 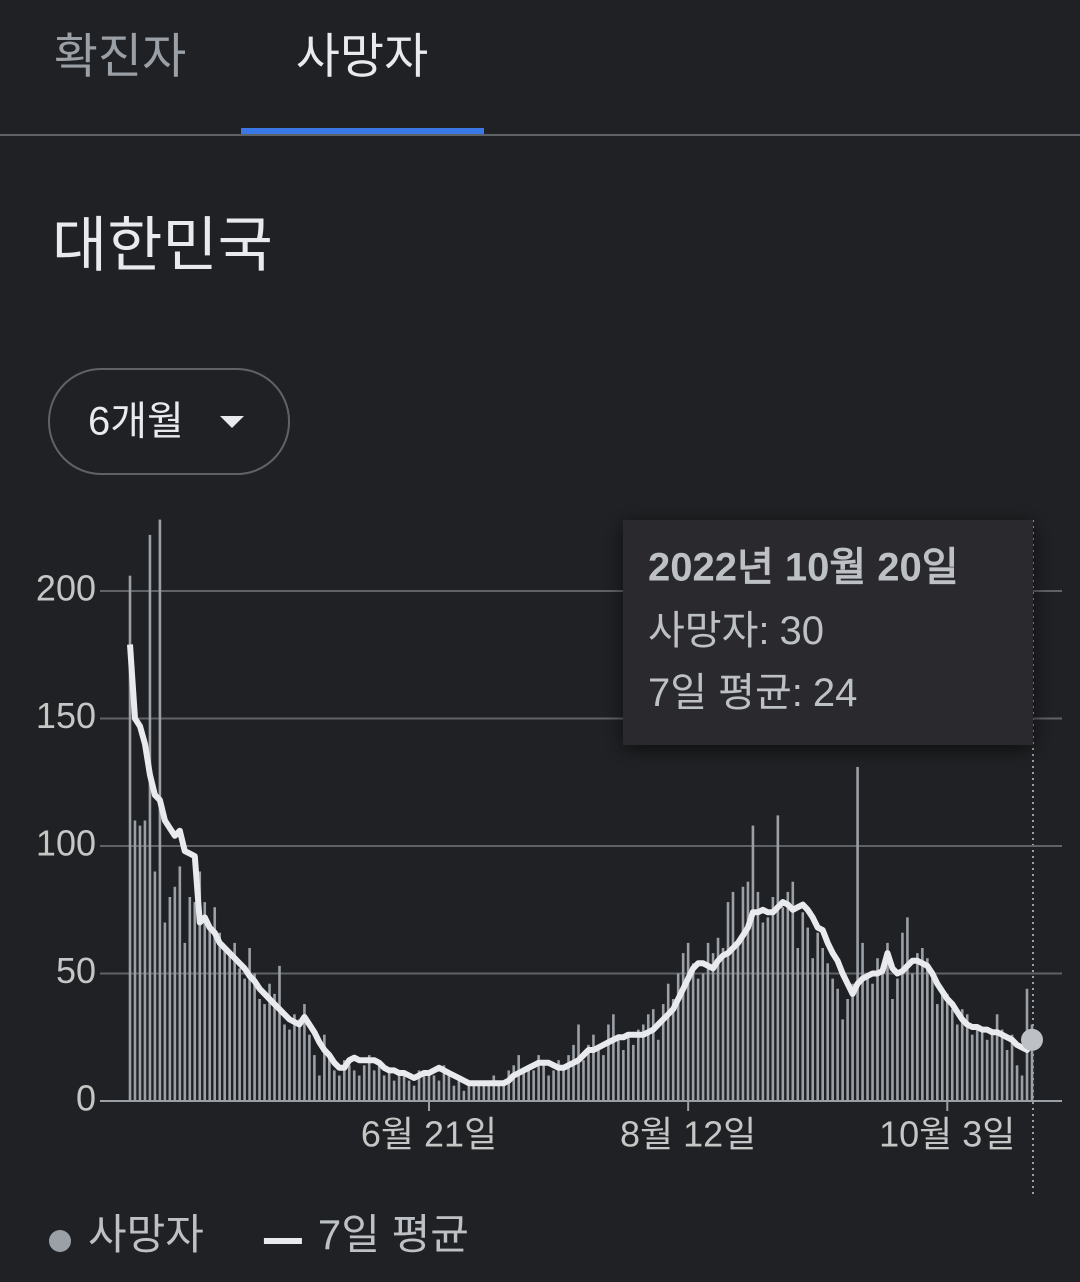 I want to click on tooltip-value: 24, so click(x=835, y=693).